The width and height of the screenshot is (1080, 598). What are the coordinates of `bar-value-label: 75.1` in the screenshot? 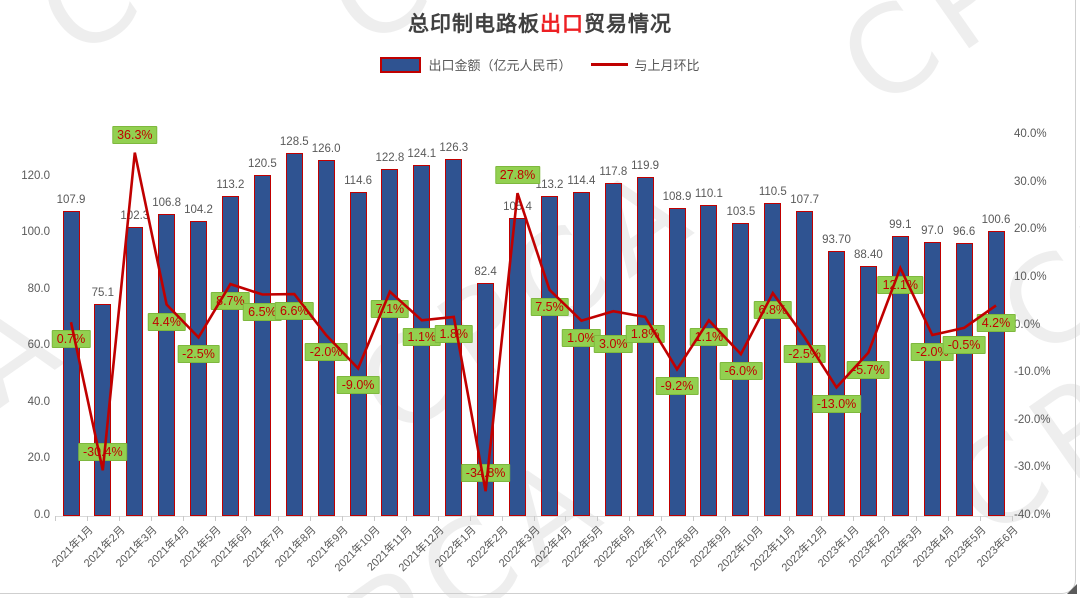 It's located at (102, 292).